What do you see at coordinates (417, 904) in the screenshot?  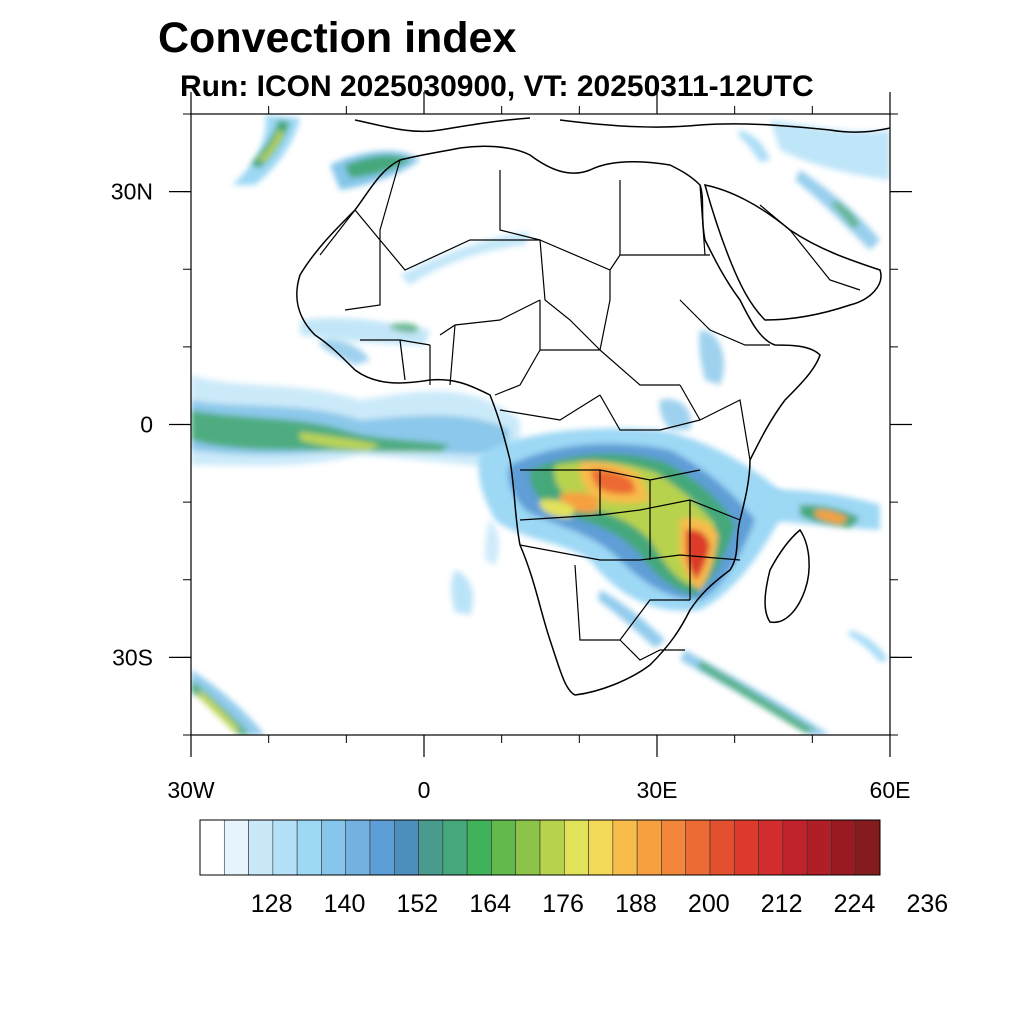 I see `colorbar-label: 152` at bounding box center [417, 904].